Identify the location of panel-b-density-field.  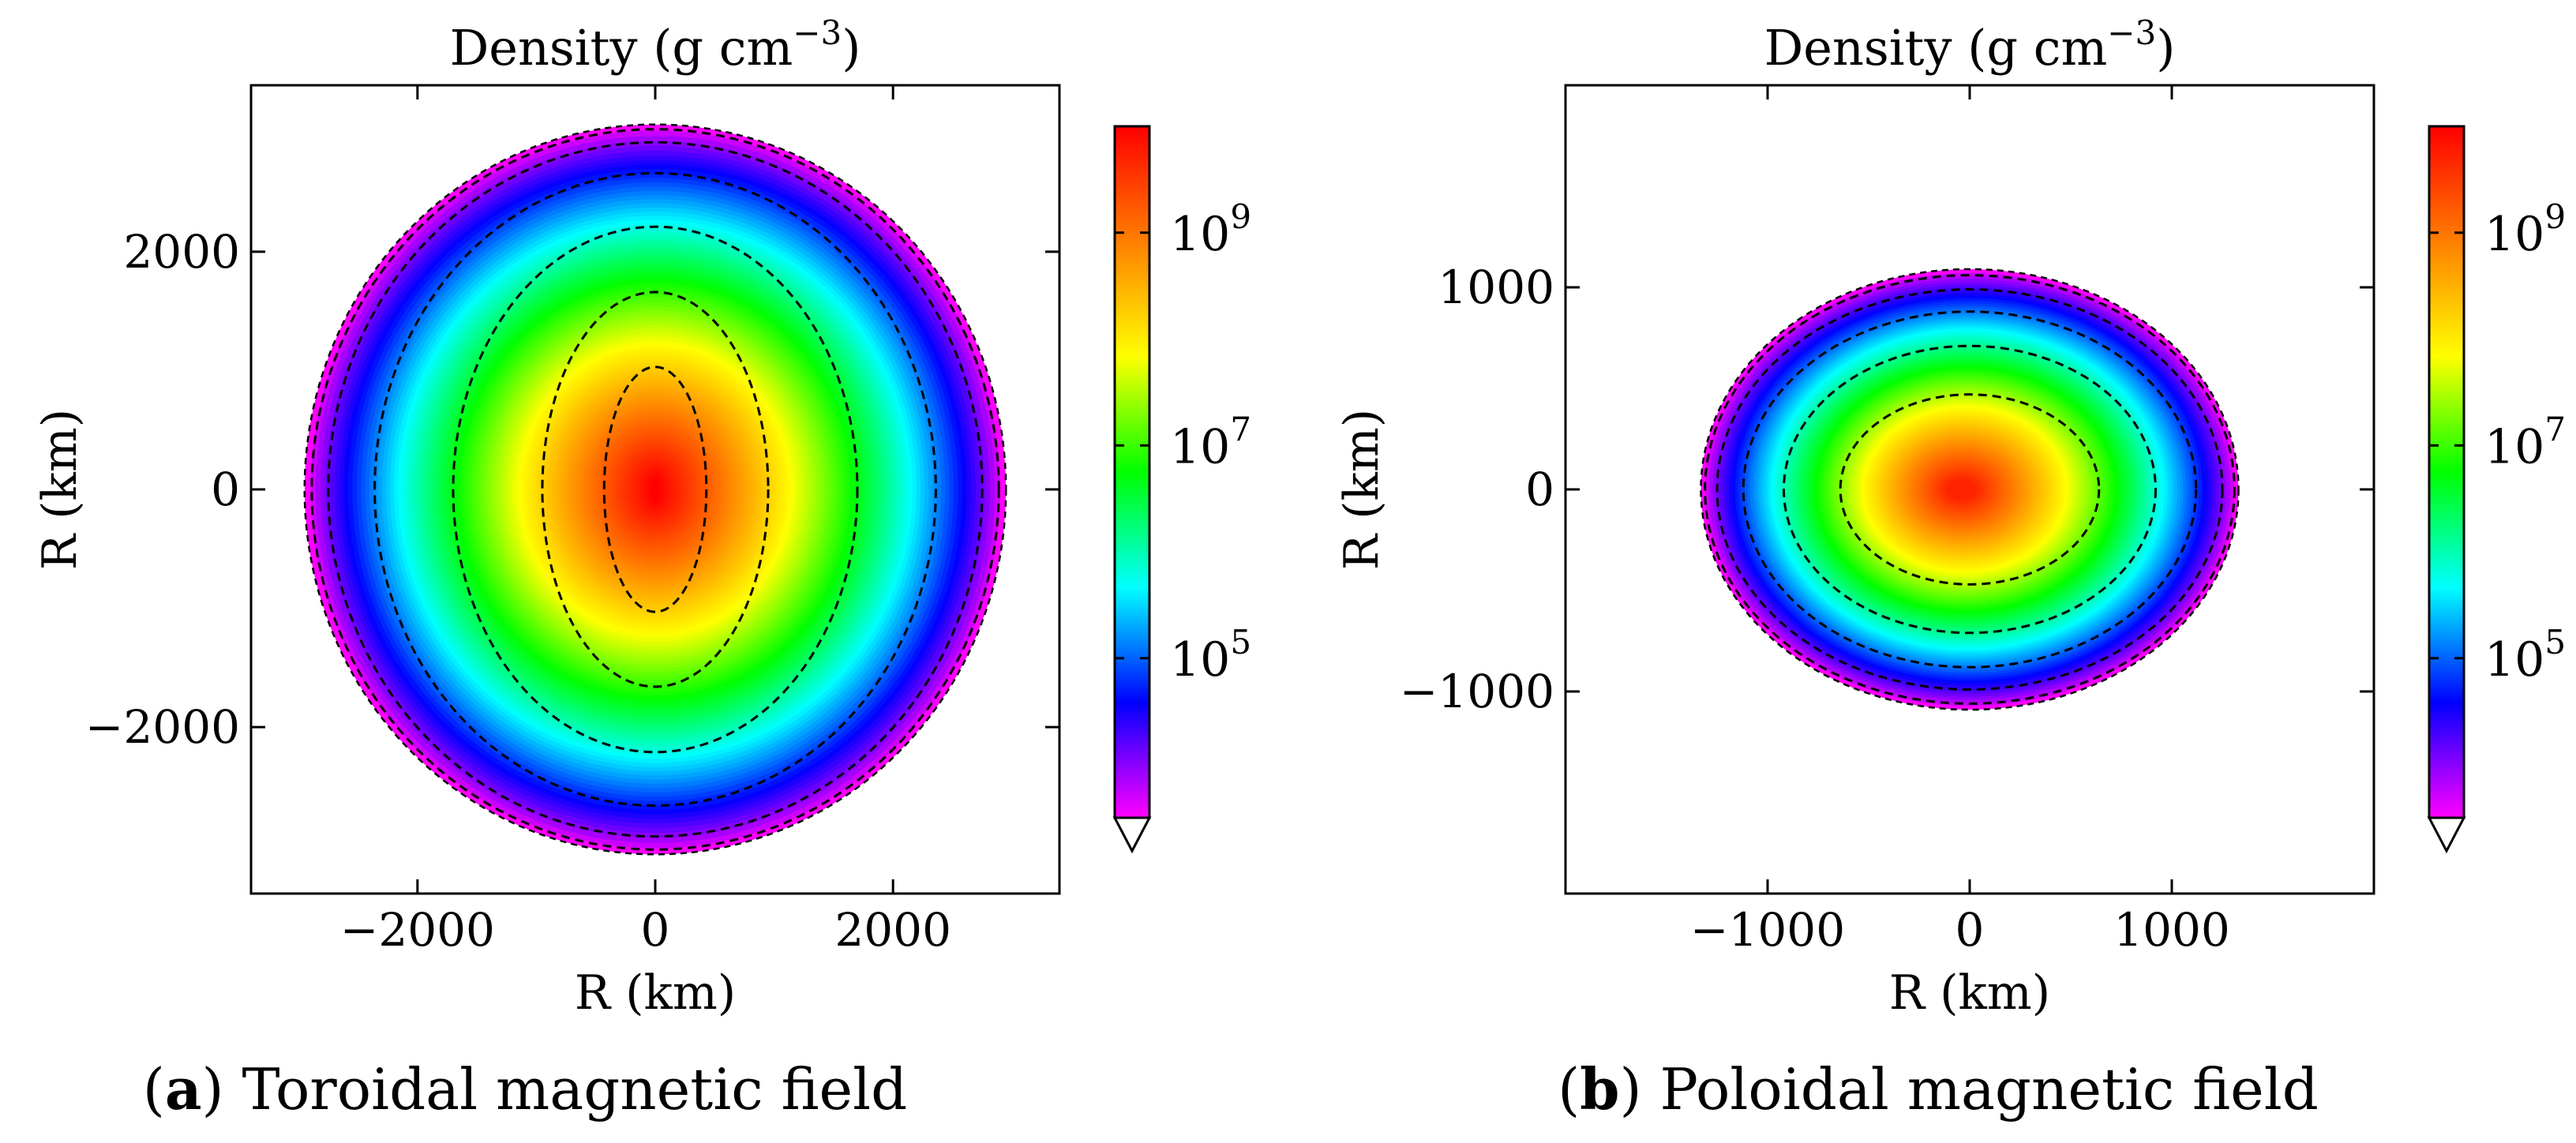
(1970, 489).